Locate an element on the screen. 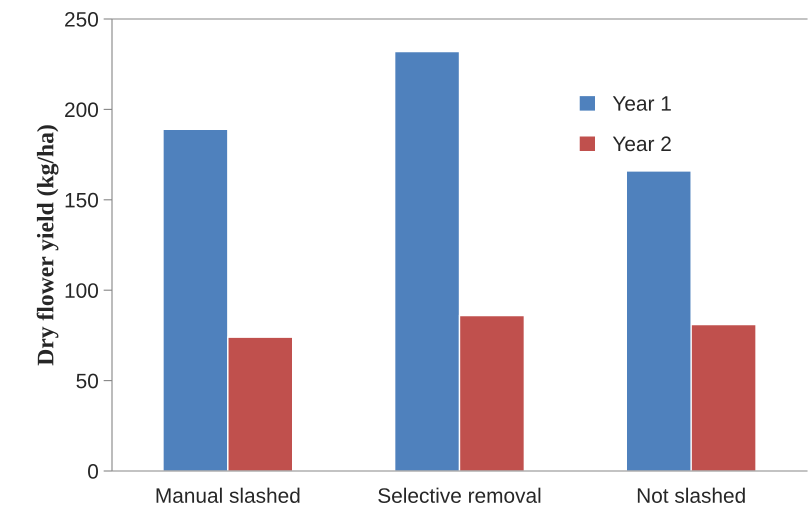  y-tick-label: 0 is located at coordinates (93, 471).